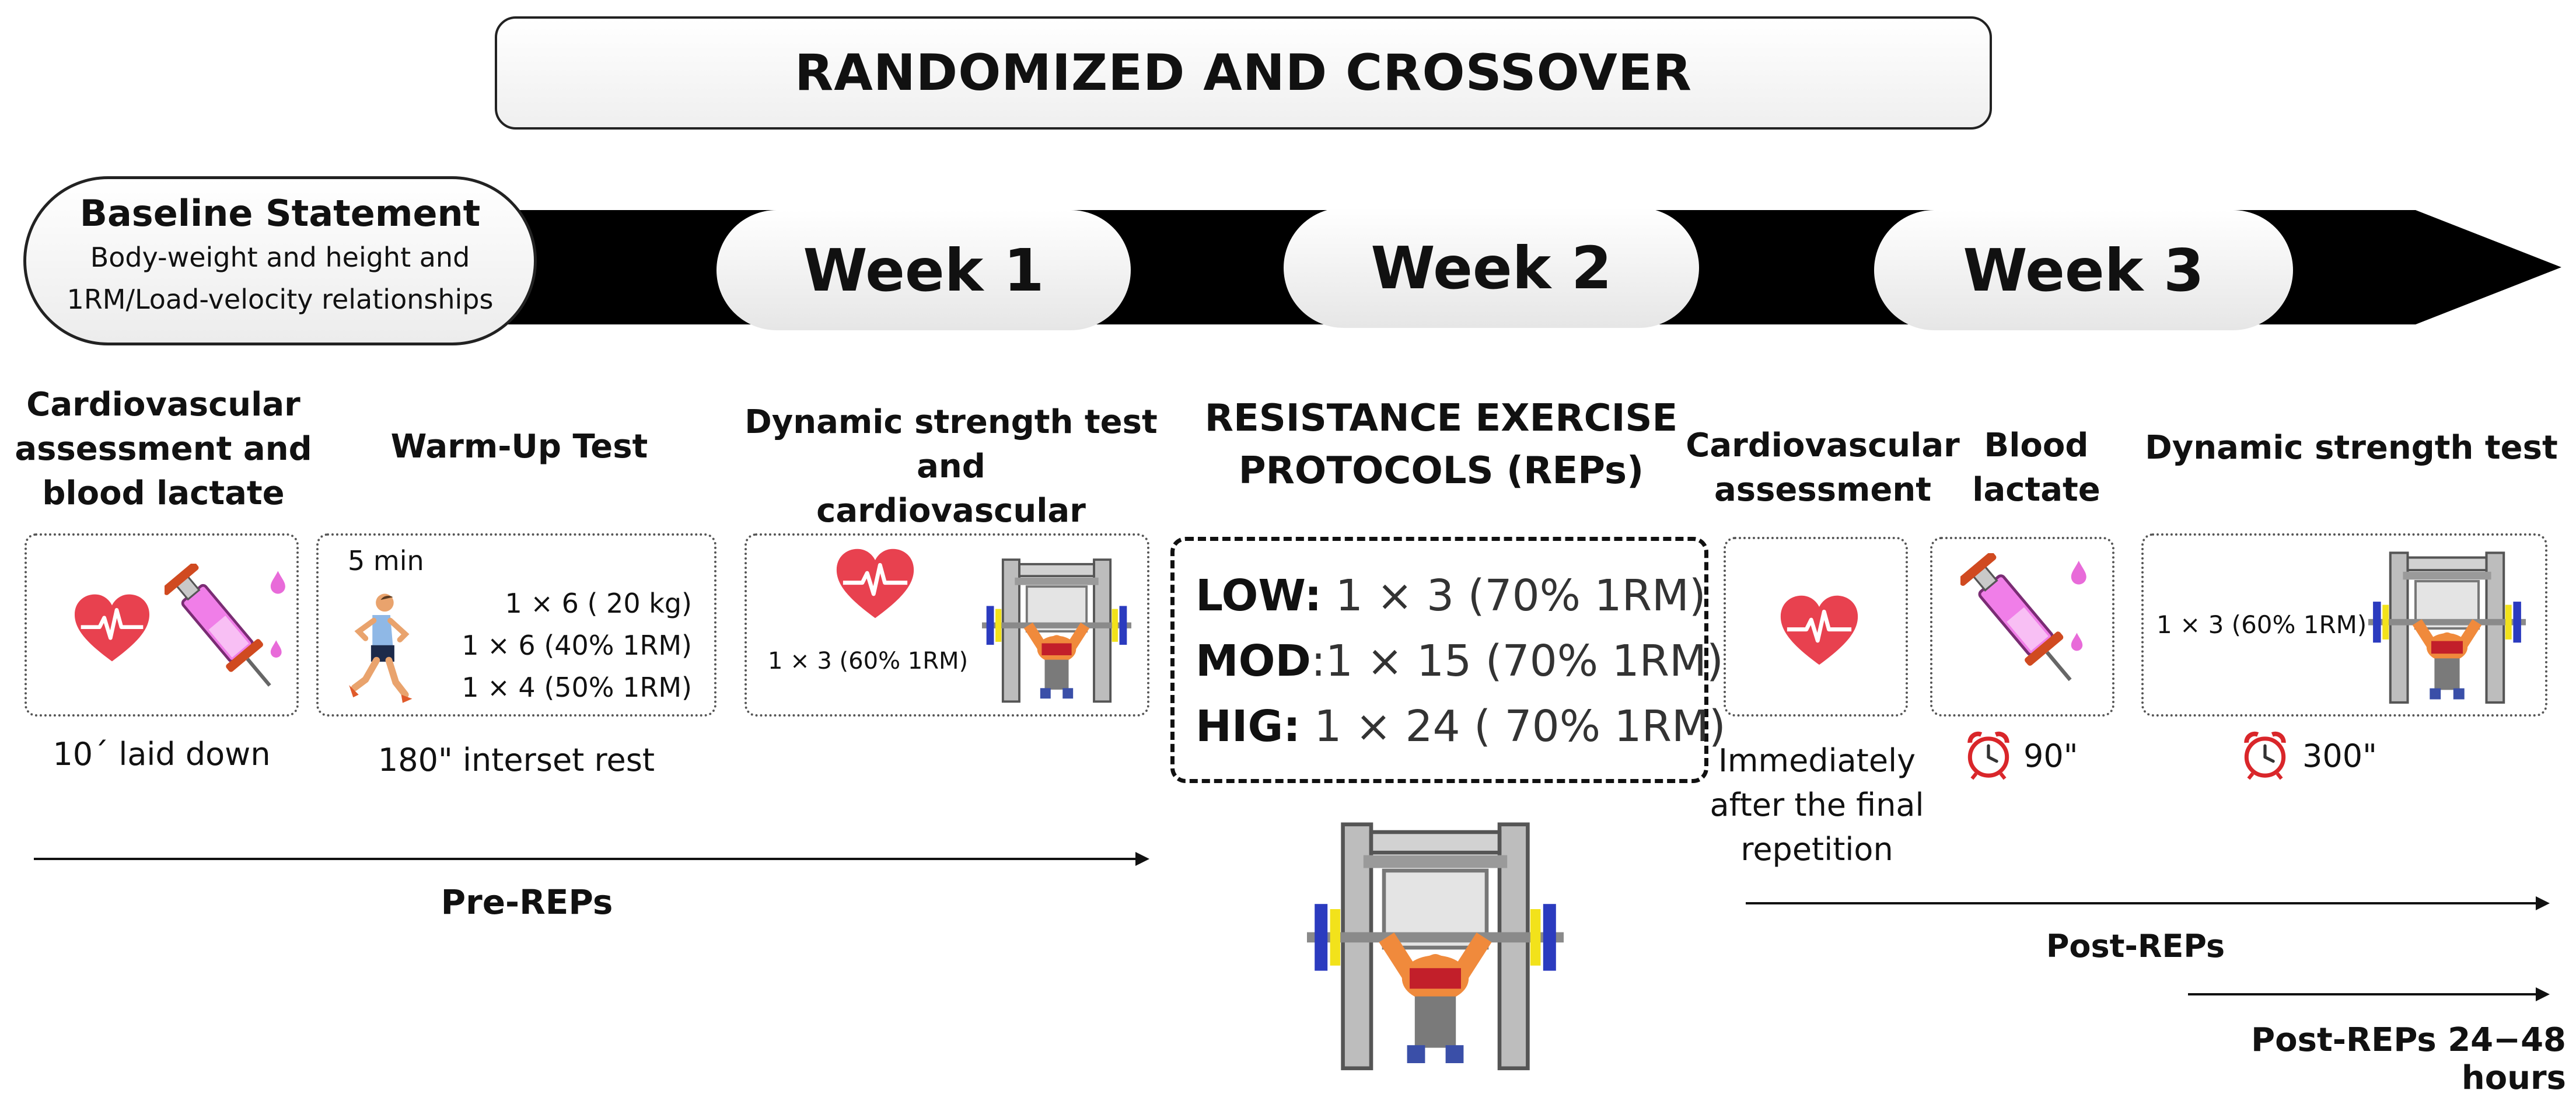  What do you see at coordinates (1142, 859) in the screenshot?
I see `pre-reps-arrowhead` at bounding box center [1142, 859].